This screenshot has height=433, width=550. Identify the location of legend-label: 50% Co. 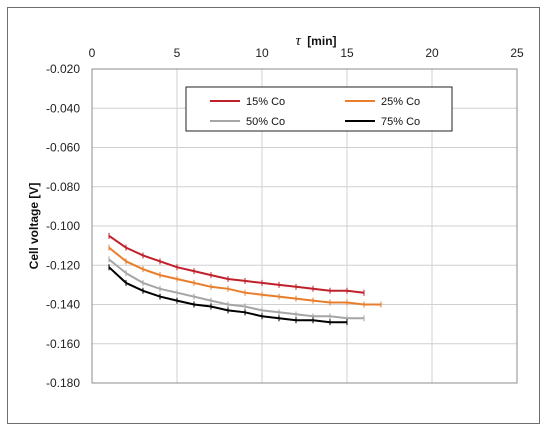
(265, 122).